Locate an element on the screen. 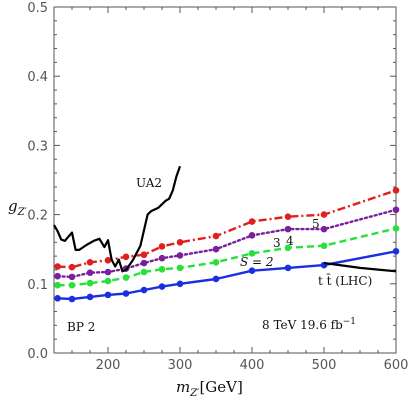  y-axis-label: gZ′ is located at coordinates (18, 207).